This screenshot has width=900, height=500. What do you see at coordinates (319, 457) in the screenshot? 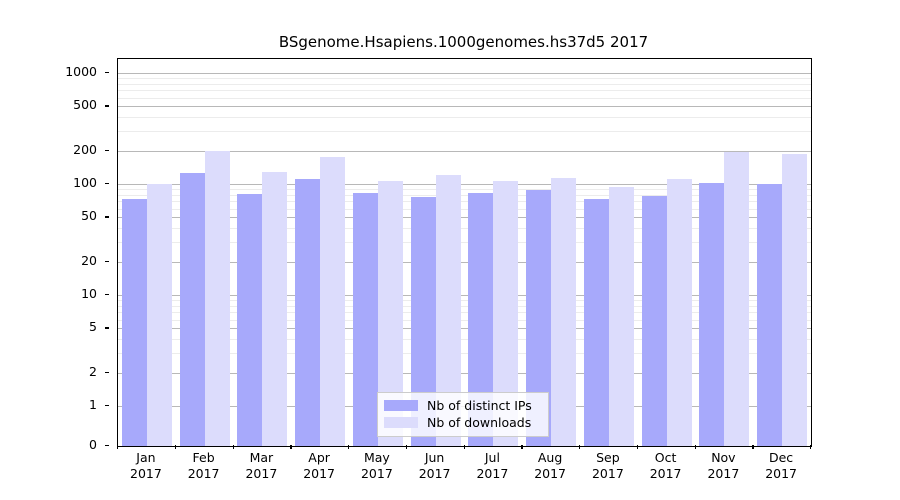
I see `x-tick-label-month: Apr` at bounding box center [319, 457].